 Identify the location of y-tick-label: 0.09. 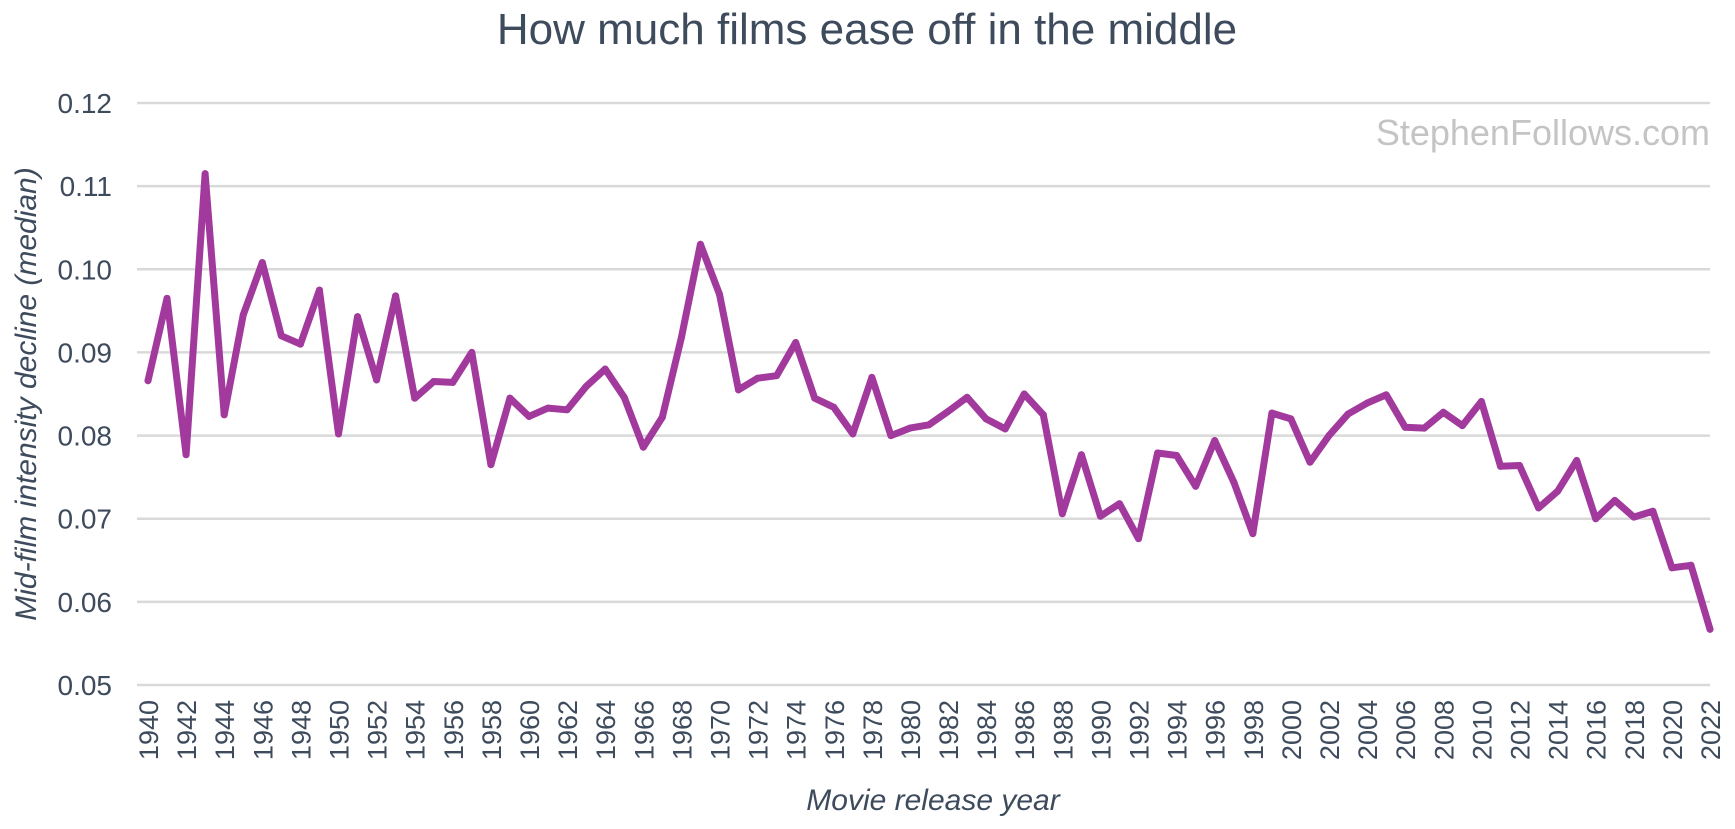
(85, 352).